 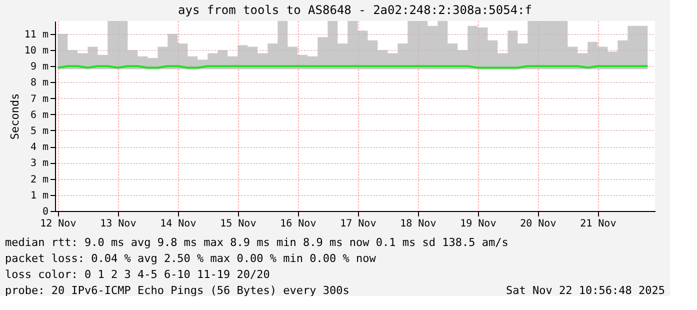 I want to click on y-tick-label: 6 m, so click(x=39, y=115).